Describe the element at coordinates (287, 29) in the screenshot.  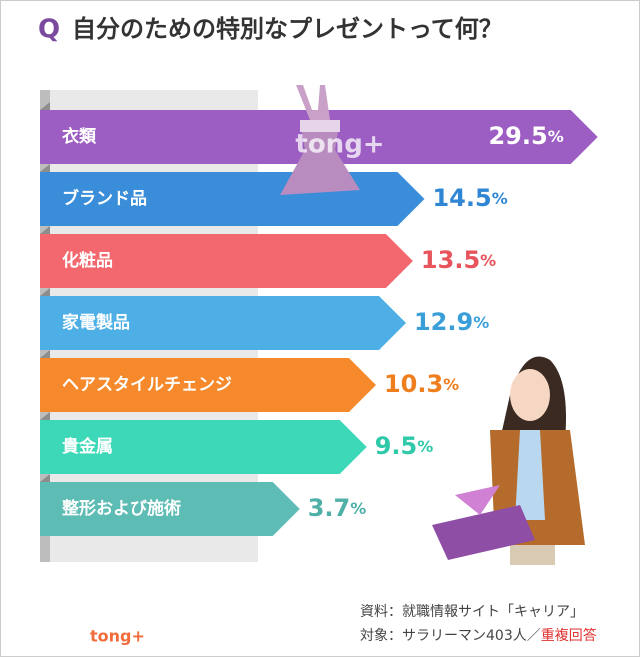
I see `chart-title: 自分のための特別なプレゼントって何？` at that location.